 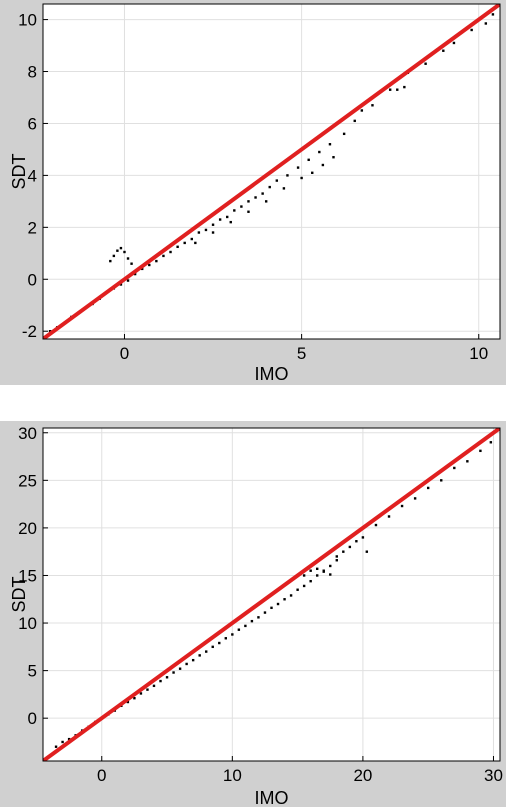 I want to click on y-tick-label: 10, so click(x=27, y=623).